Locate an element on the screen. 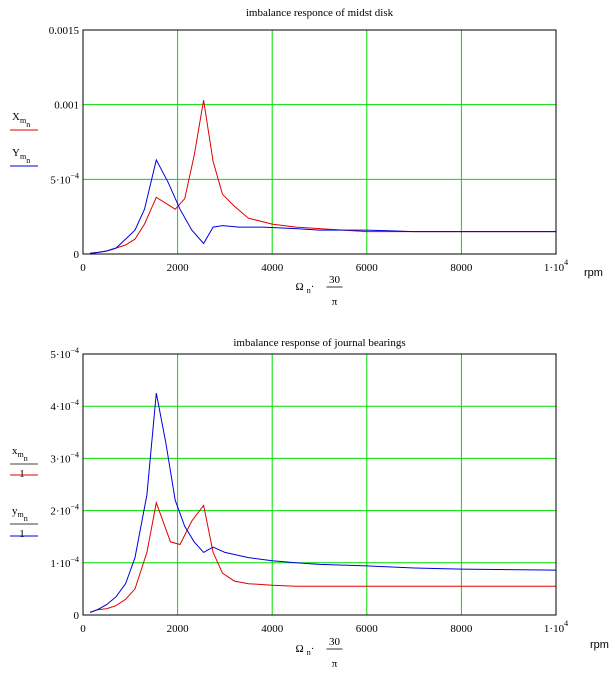 This screenshot has width=616, height=677. y-tick-label: 3·10⁻⁴ is located at coordinates (64, 457).